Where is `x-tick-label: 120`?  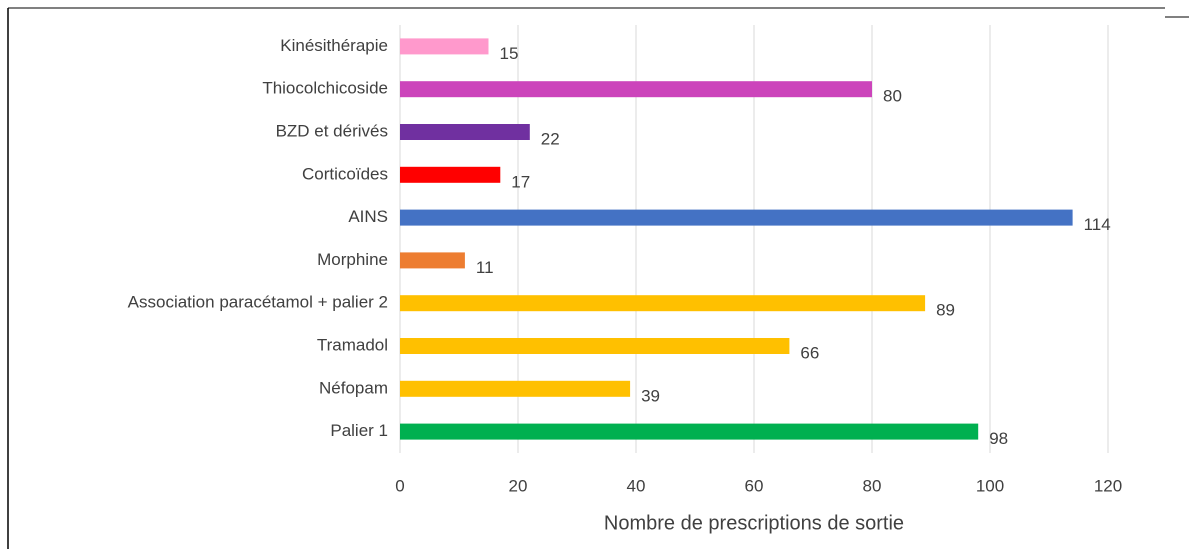
x-tick-label: 120 is located at coordinates (1108, 485).